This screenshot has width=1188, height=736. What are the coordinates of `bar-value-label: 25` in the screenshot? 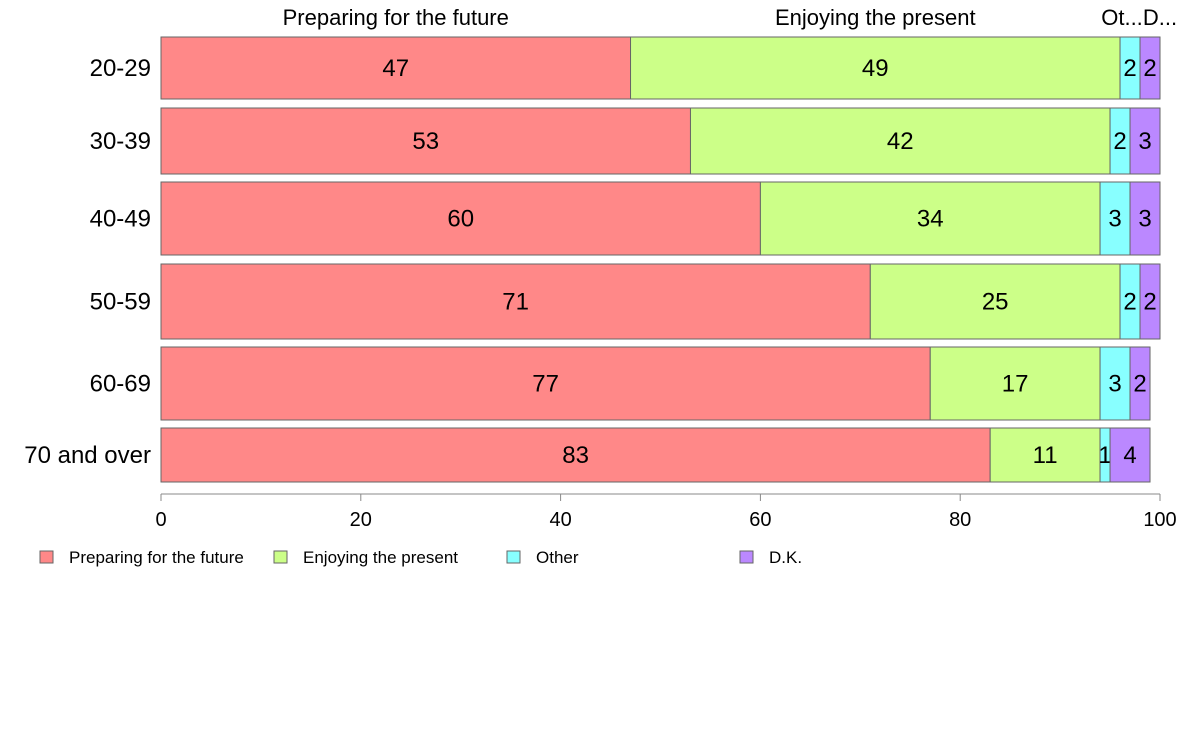 It's located at (995, 302).